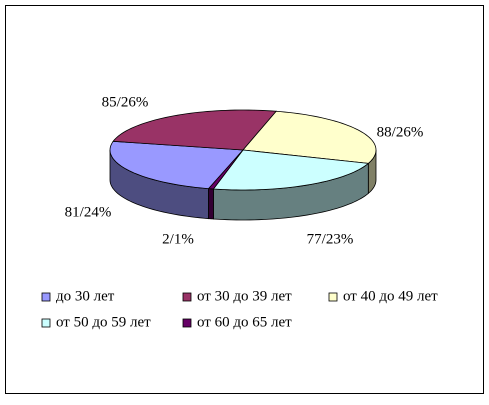  Describe the element at coordinates (125, 102) in the screenshot. I see `data-label: 85/26%` at that location.